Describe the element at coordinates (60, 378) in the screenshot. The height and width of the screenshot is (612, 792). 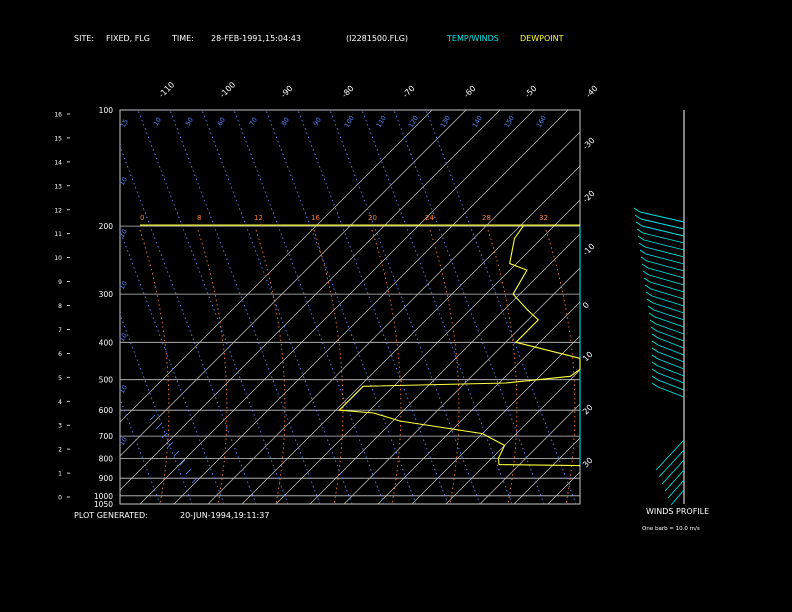
I see `height-tick-label: 5` at that location.